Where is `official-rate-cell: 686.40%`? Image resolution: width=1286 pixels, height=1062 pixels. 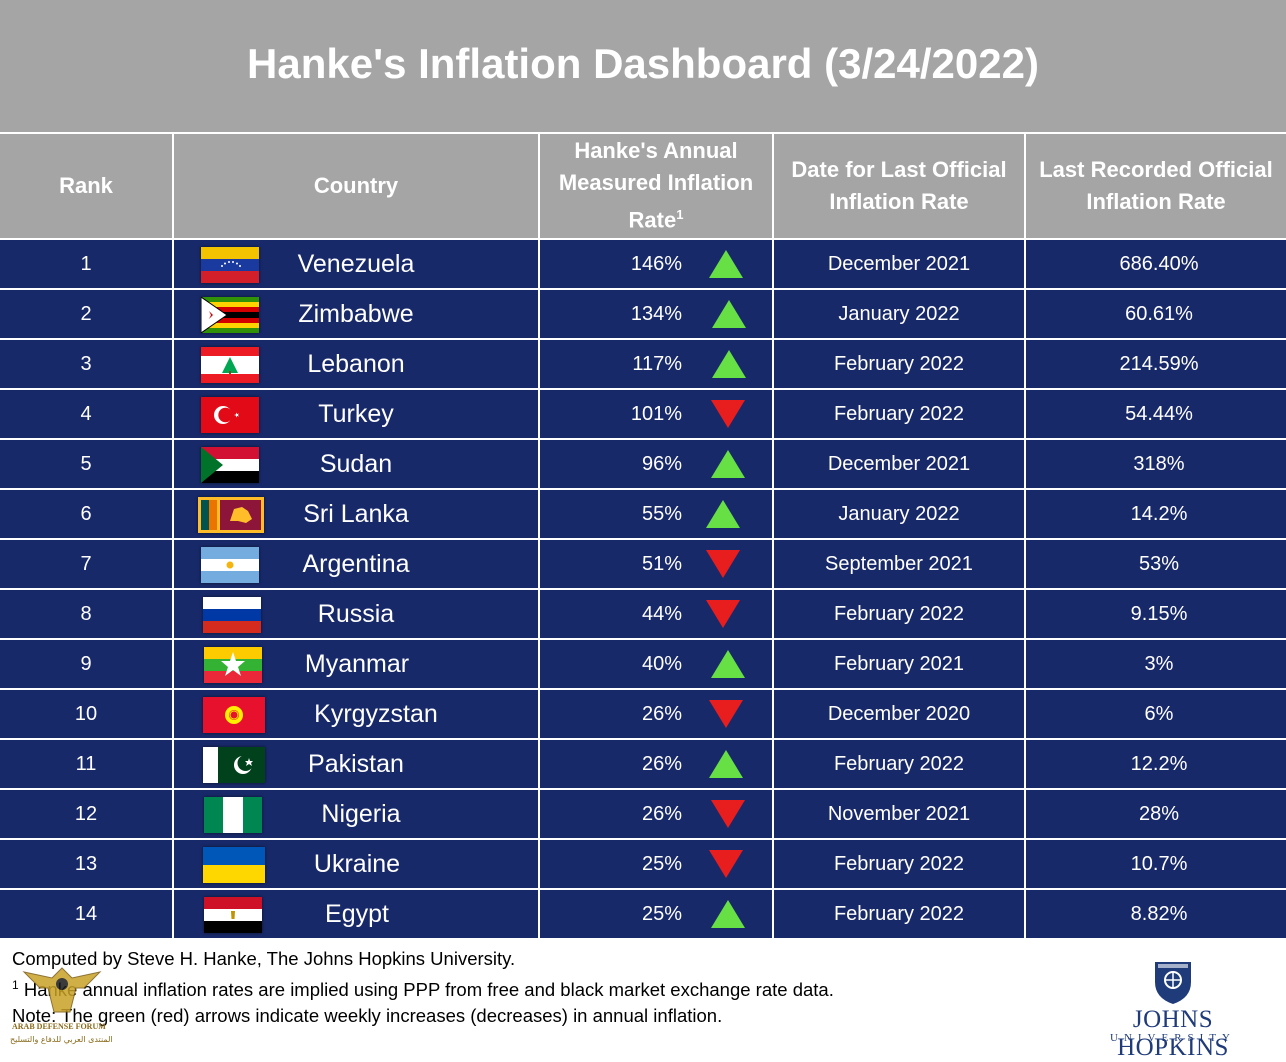 official-rate-cell: 686.40% is located at coordinates (1159, 263).